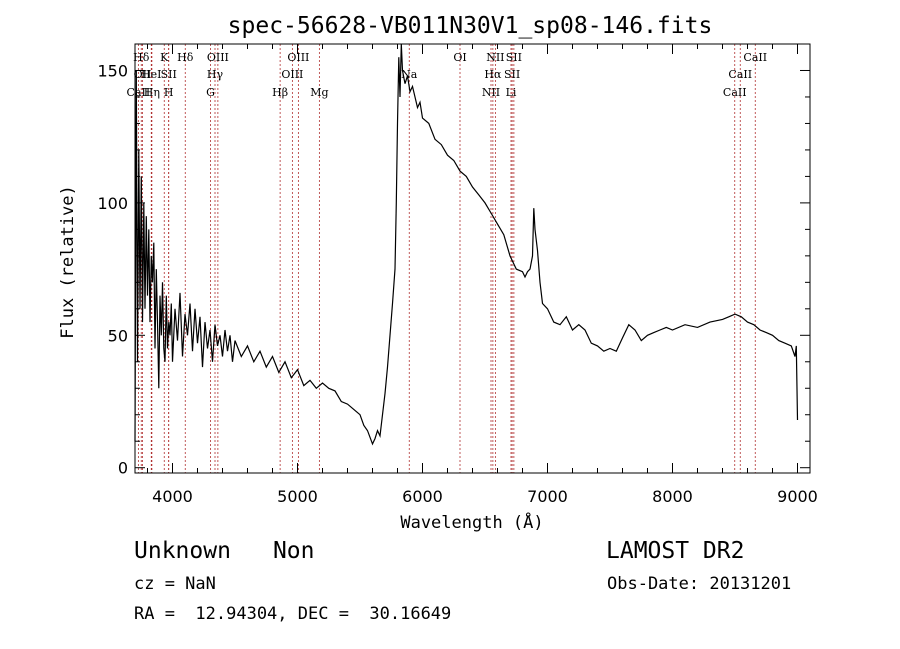  What do you see at coordinates (172, 496) in the screenshot?
I see `x-tick-label-0: 4000` at bounding box center [172, 496].